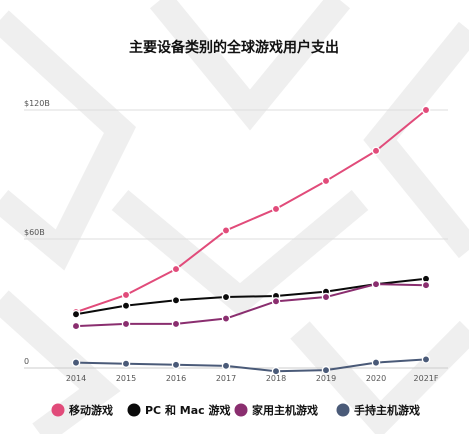 Image resolution: width=469 pixels, height=434 pixels. Describe the element at coordinates (252, 378) in the screenshot. I see `x-axis-ticks: 2014 2015 2016 2017 2018 2019 2020 2021F` at that location.